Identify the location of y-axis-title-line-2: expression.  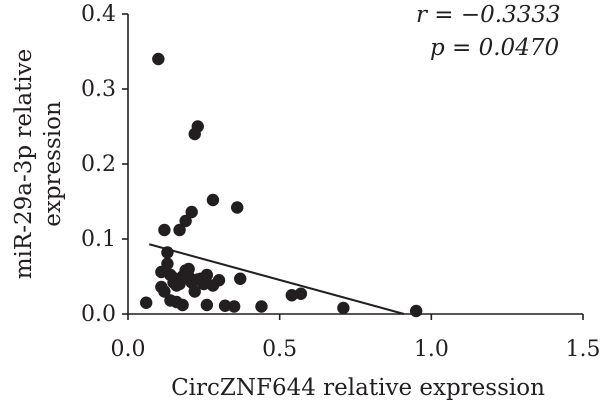
(53, 164).